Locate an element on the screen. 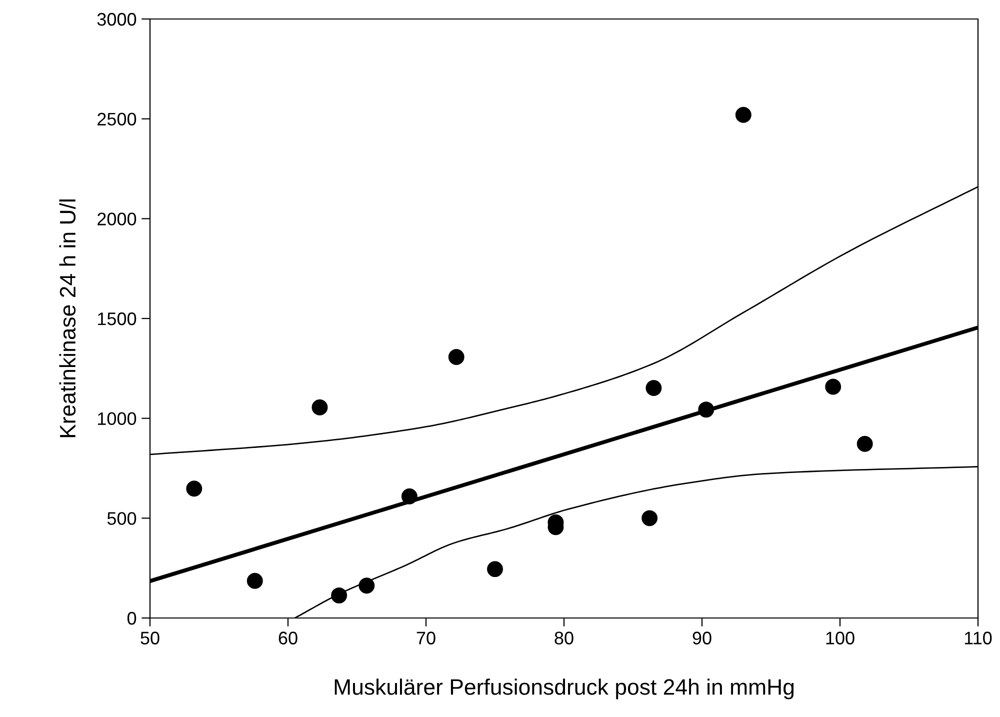  y-axis-title: Kreatinkinase 24 h in U/l is located at coordinates (67, 319).